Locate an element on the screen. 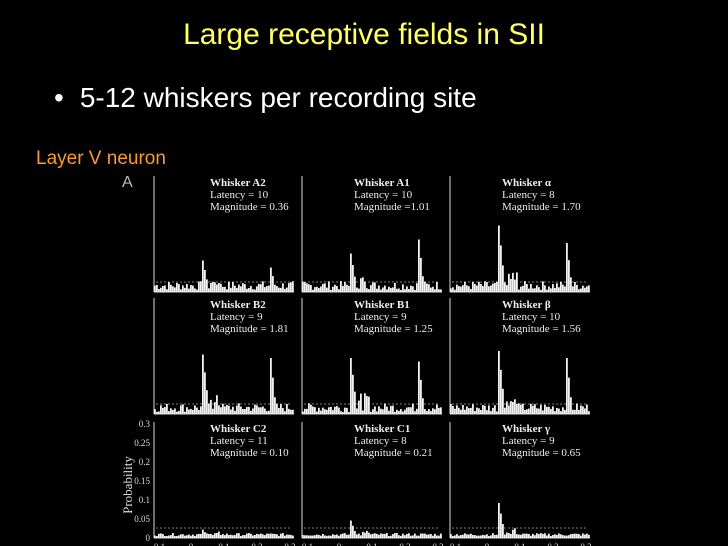 Image resolution: width=728 pixels, height=546 pixels. latency-label: Latency = 8 is located at coordinates (528, 195).